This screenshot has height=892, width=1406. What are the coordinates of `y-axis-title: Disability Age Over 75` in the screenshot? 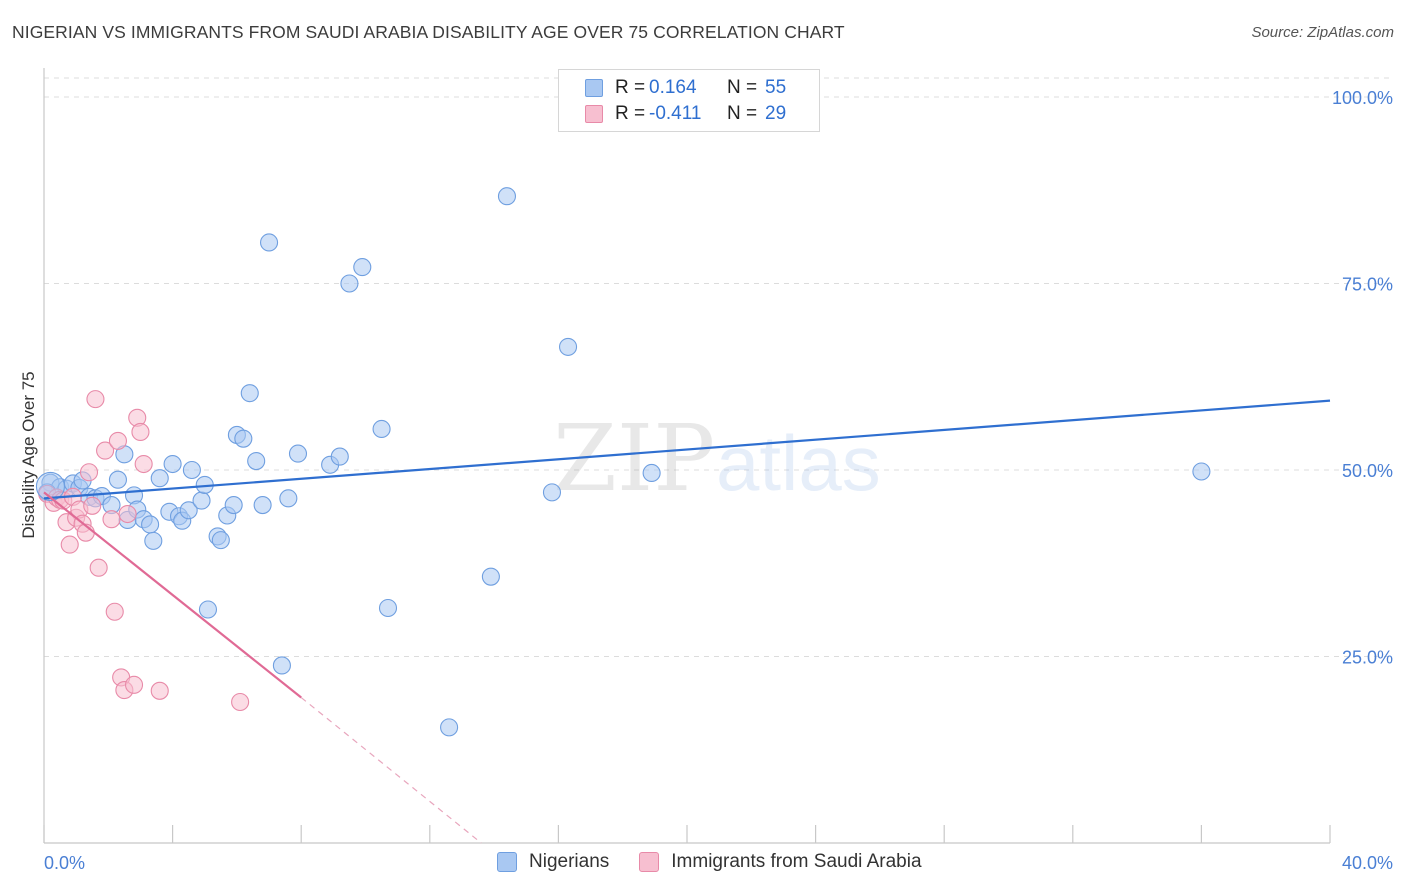 It's located at (28, 454).